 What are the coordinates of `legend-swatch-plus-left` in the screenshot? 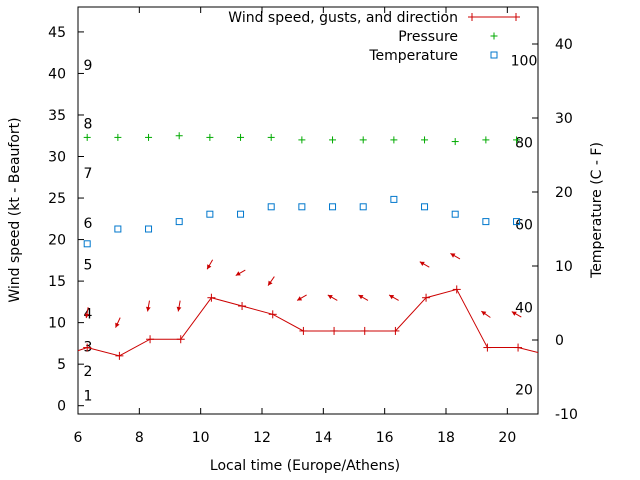 It's located at (472, 17).